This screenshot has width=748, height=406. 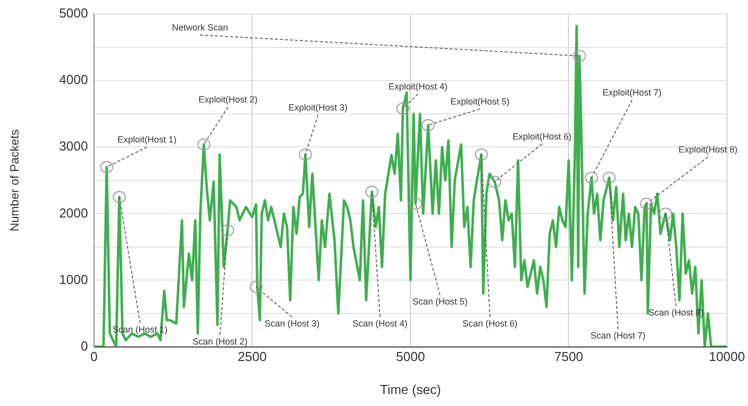 I want to click on annotation: Scan (Host 2), so click(x=220, y=341).